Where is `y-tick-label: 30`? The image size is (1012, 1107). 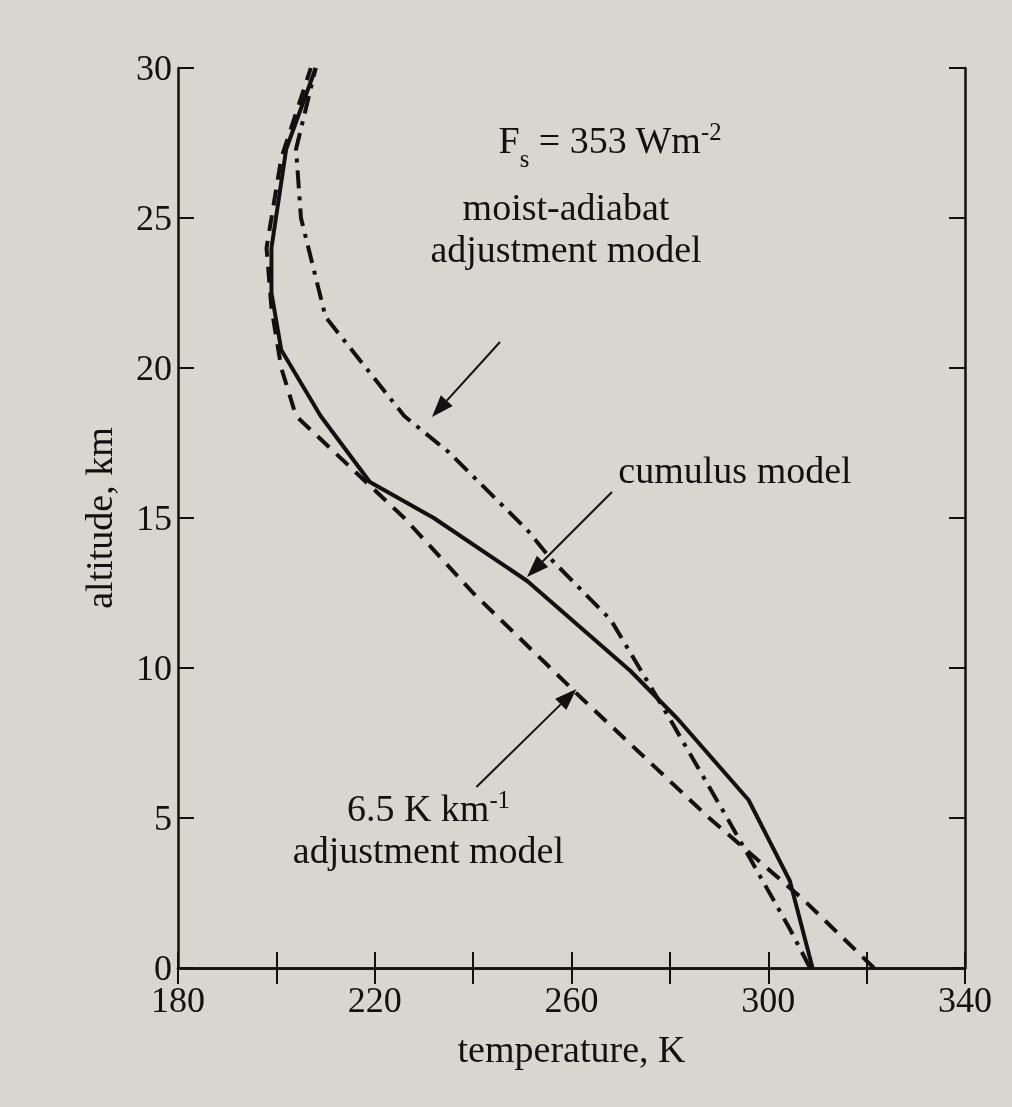
y-tick-label: 30 is located at coordinates (154, 68).